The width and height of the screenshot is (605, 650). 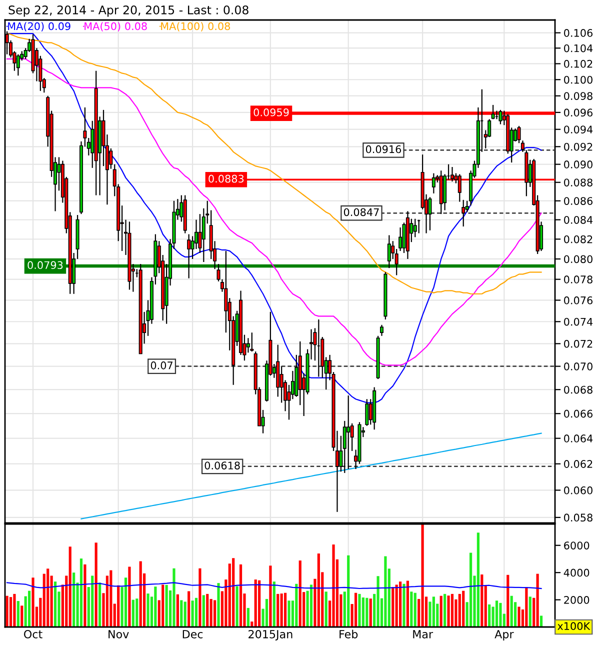 I want to click on x-tick-label: Apr, so click(x=504, y=635).